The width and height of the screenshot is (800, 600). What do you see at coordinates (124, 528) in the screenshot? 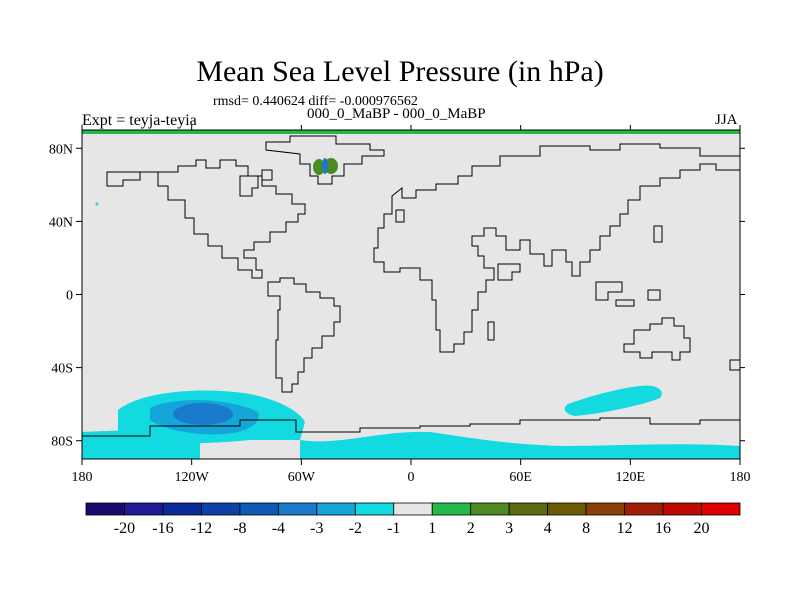
I see `colorbar-label: -20` at bounding box center [124, 528].